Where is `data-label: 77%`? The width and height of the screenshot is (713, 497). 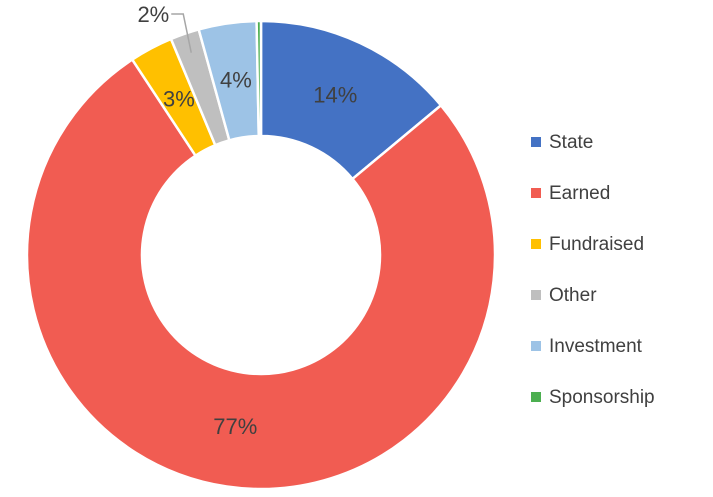
data-label: 77% is located at coordinates (235, 426).